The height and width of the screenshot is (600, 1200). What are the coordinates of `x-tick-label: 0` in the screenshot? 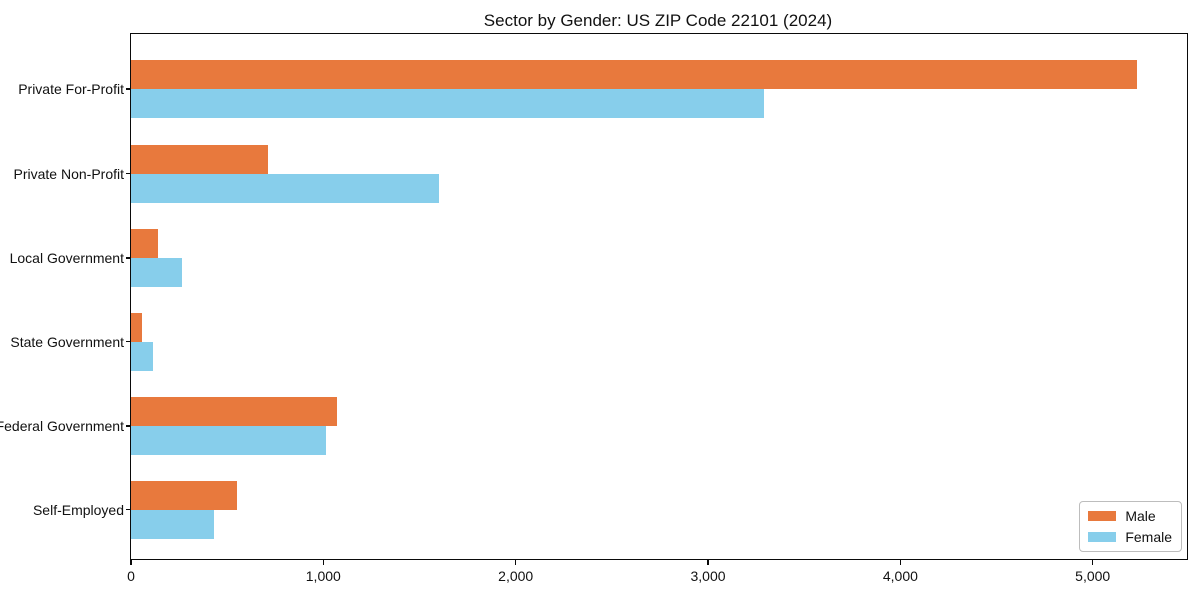 It's located at (131, 576).